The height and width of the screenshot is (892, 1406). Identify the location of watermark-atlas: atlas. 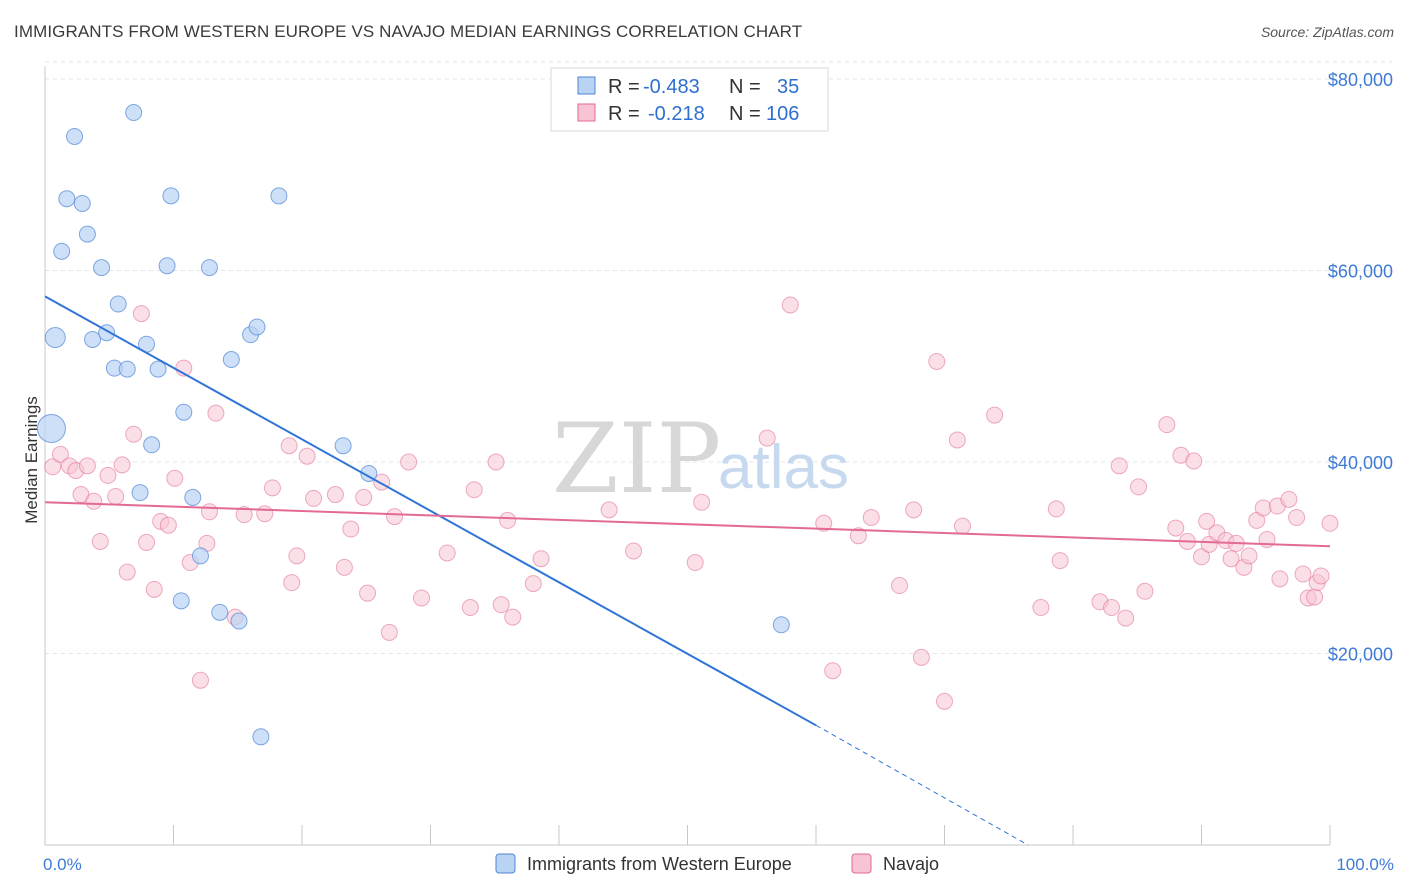
(783, 467).